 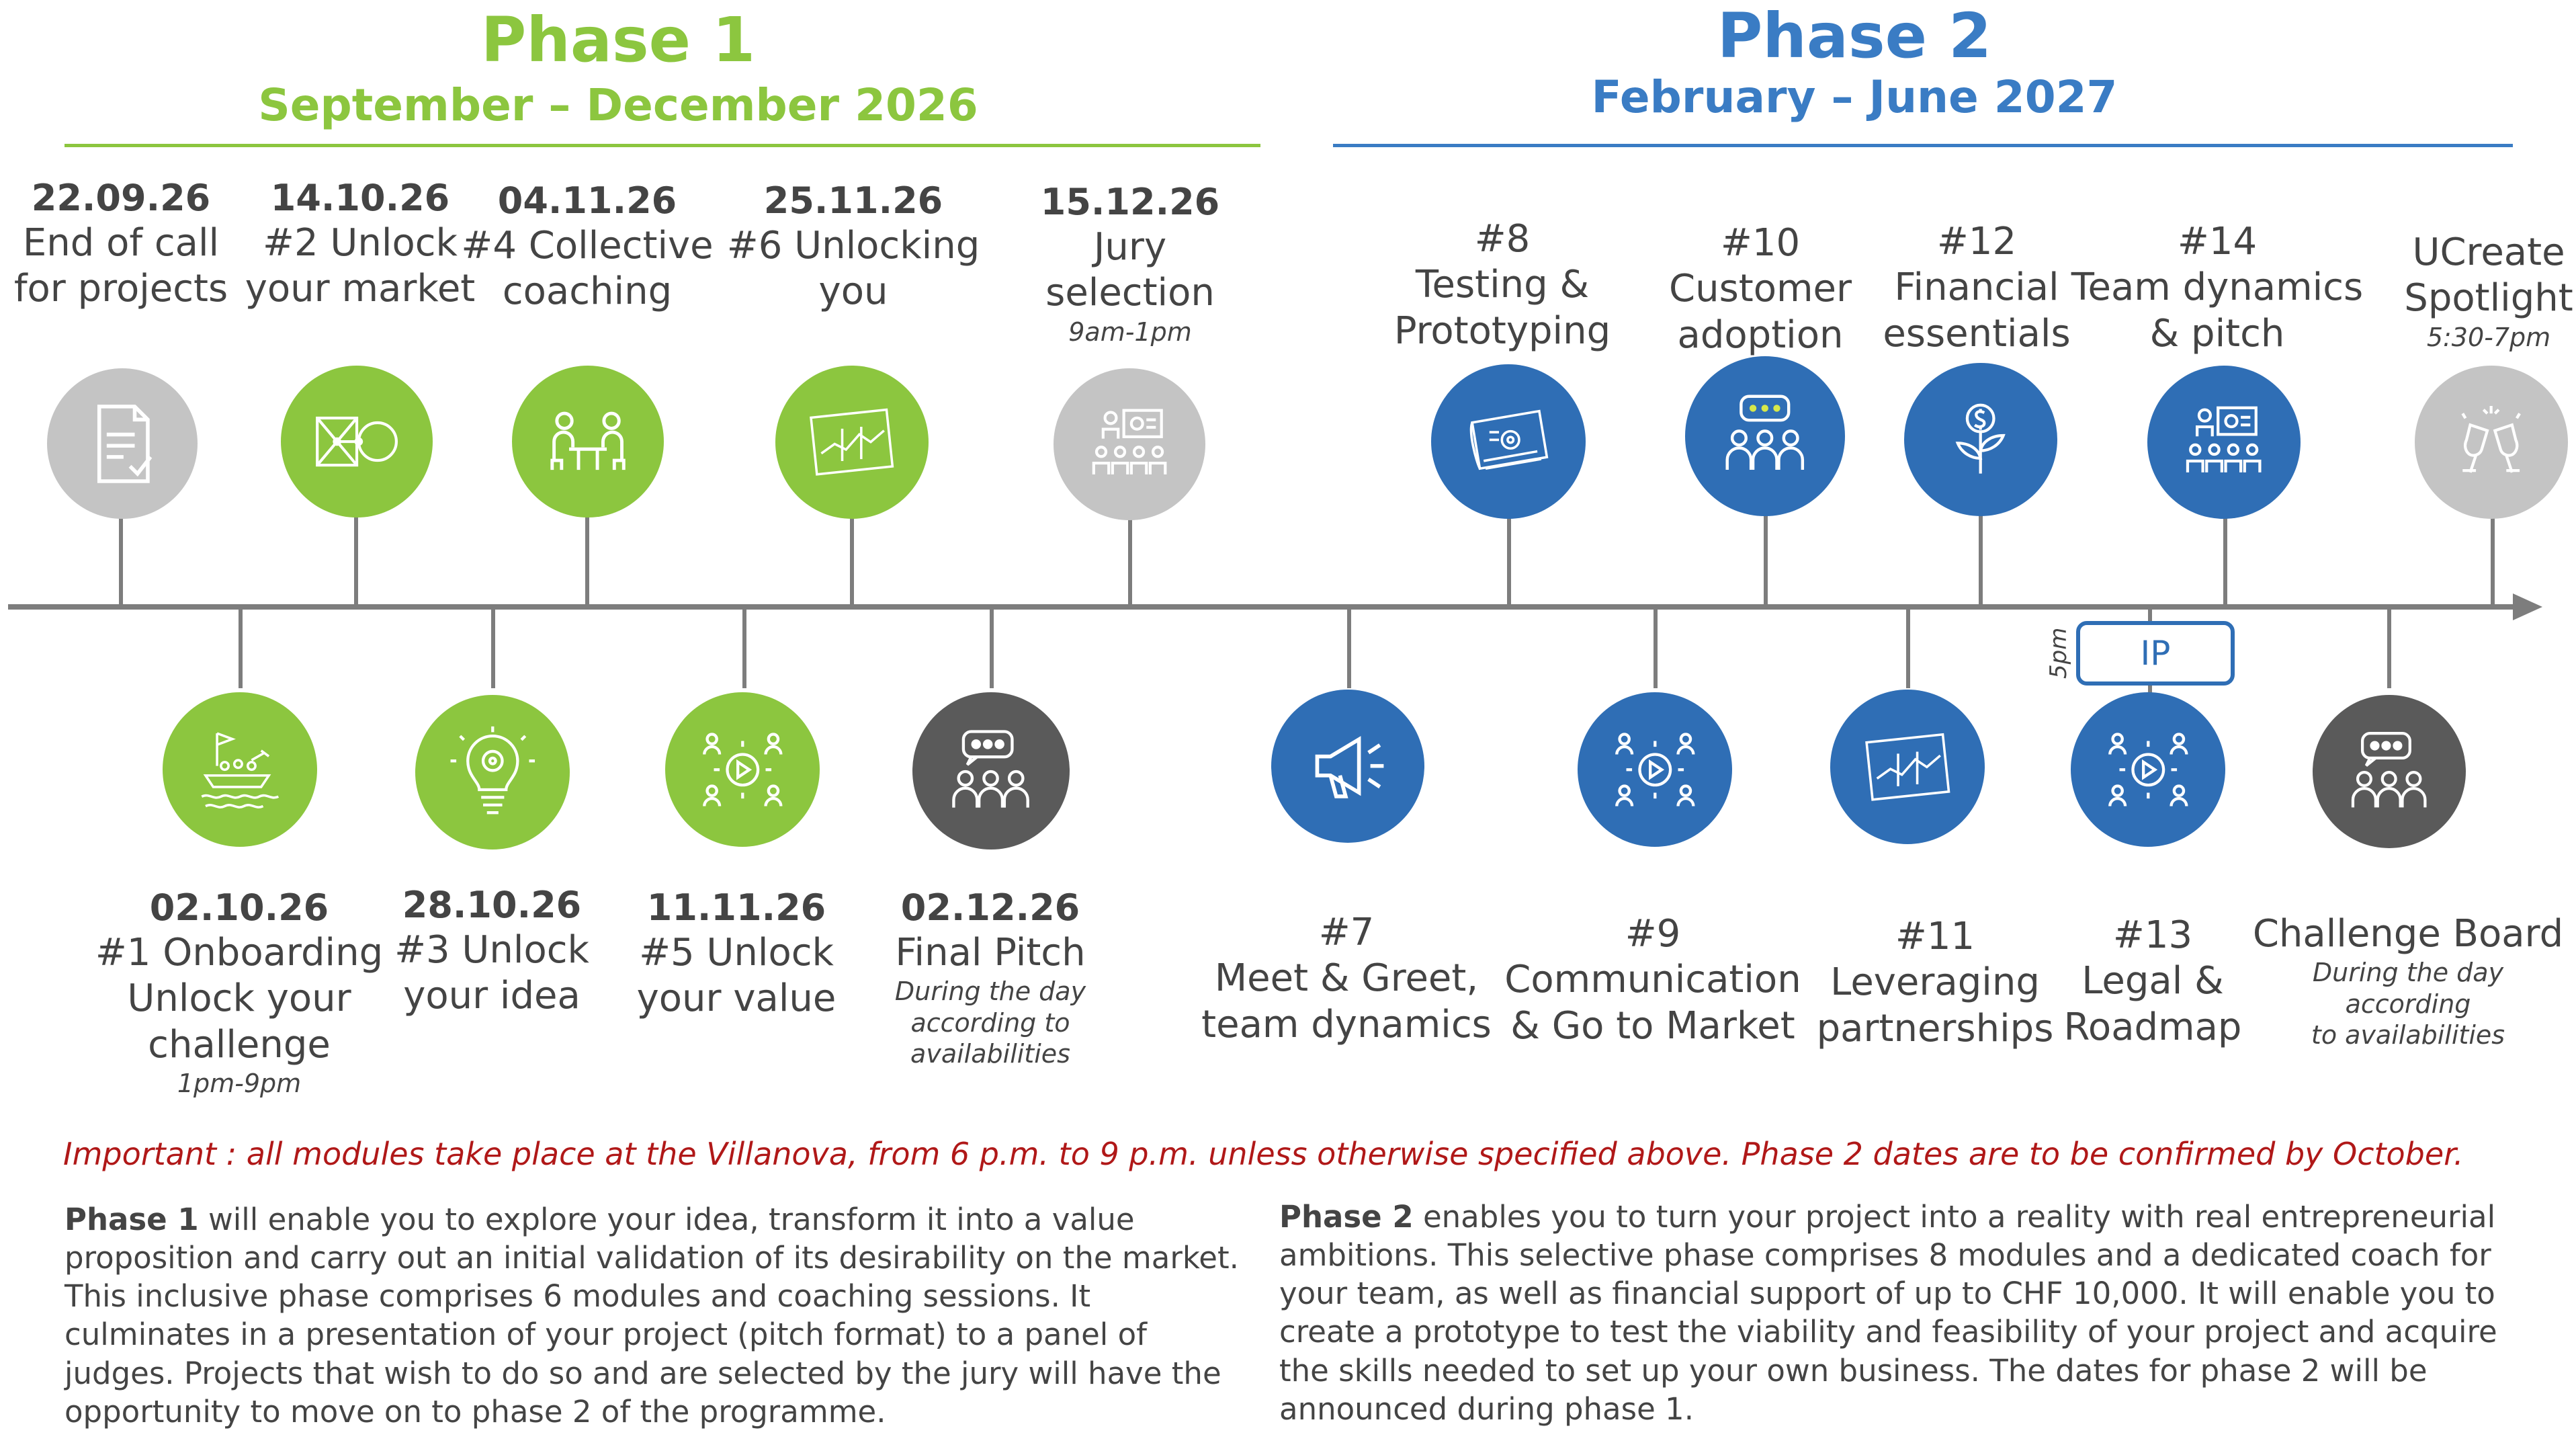 What do you see at coordinates (2058, 653) in the screenshot?
I see `ip-time: 5pm` at bounding box center [2058, 653].